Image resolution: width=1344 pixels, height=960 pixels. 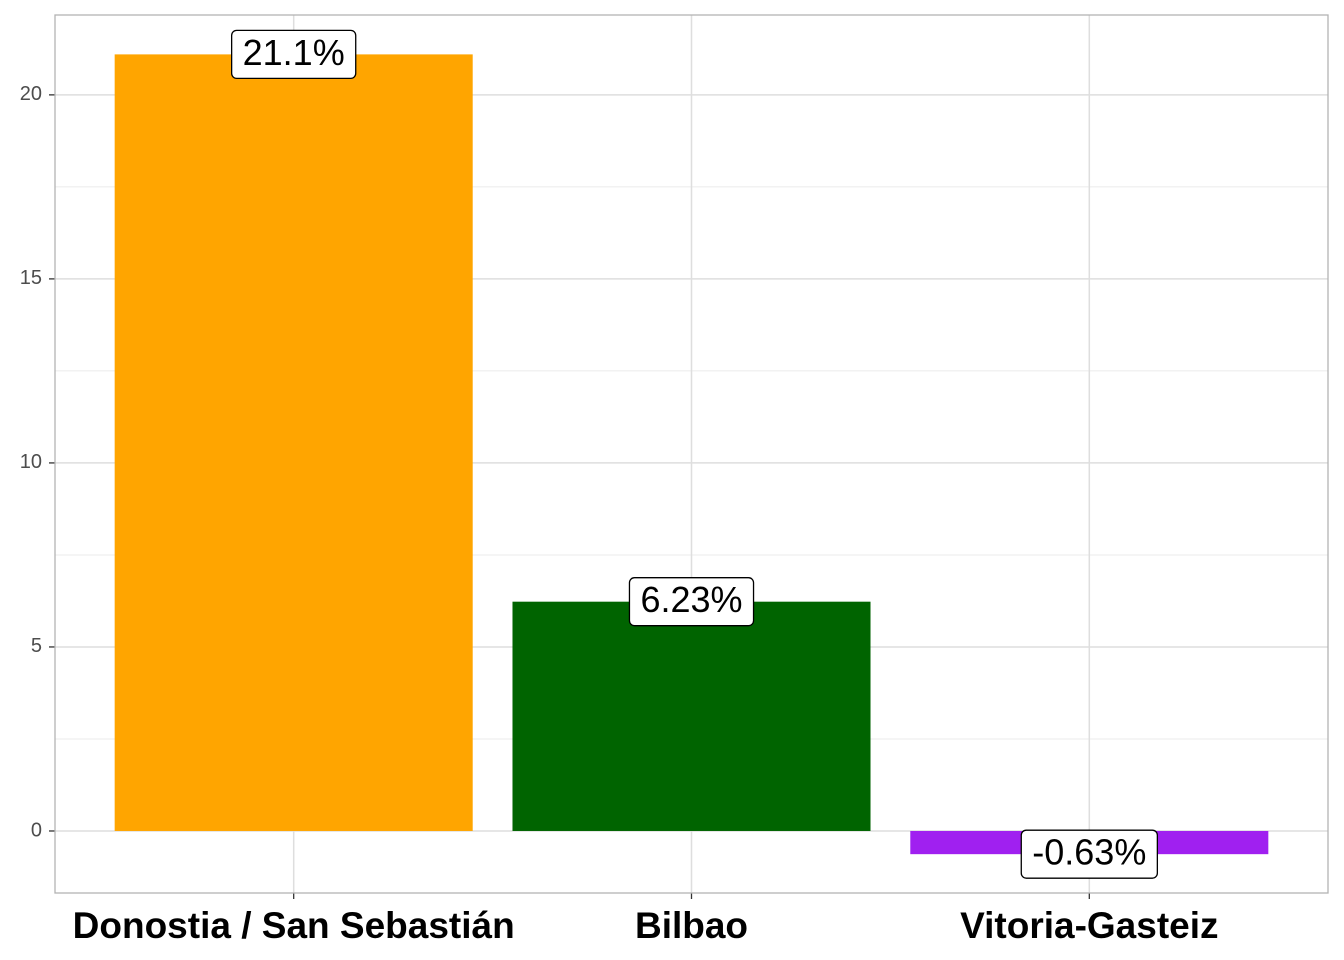 I want to click on value-label: 21.1%, so click(x=294, y=52).